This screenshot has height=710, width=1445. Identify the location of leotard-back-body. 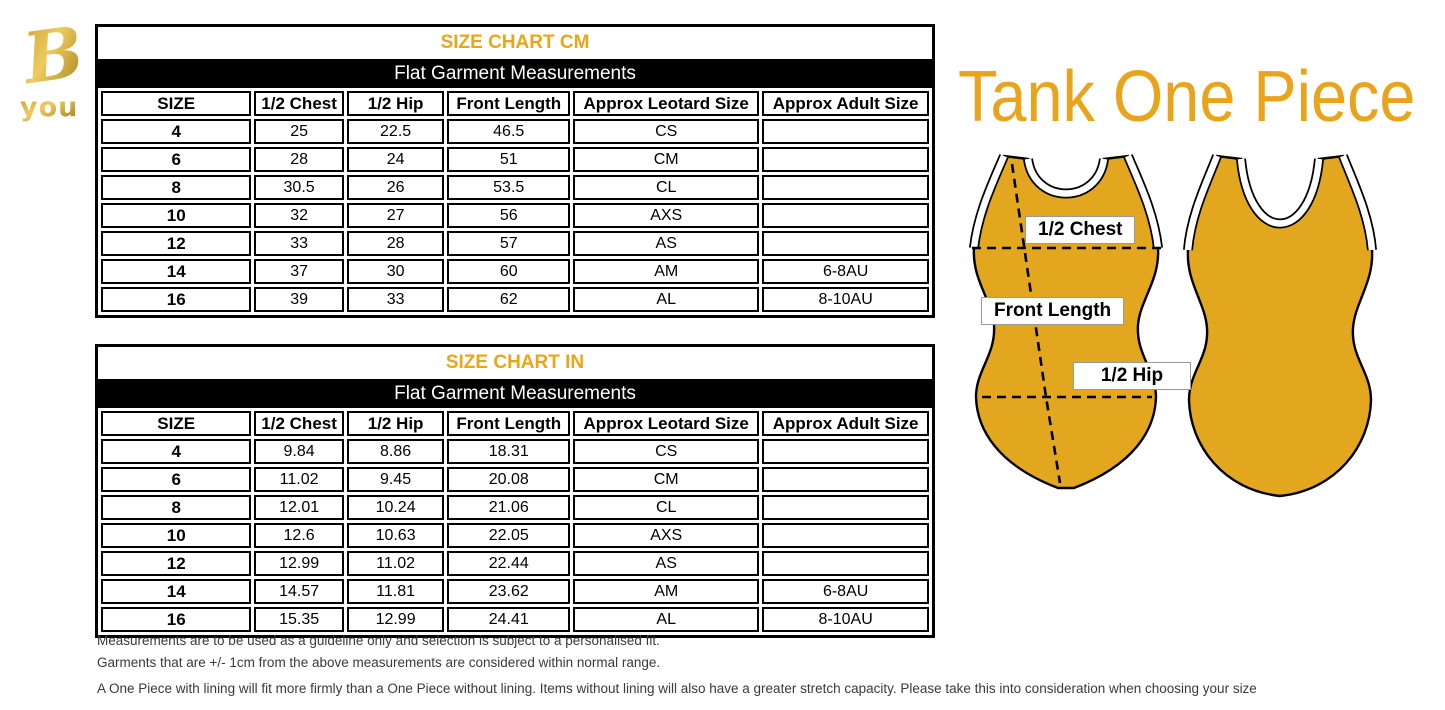
(1280, 326).